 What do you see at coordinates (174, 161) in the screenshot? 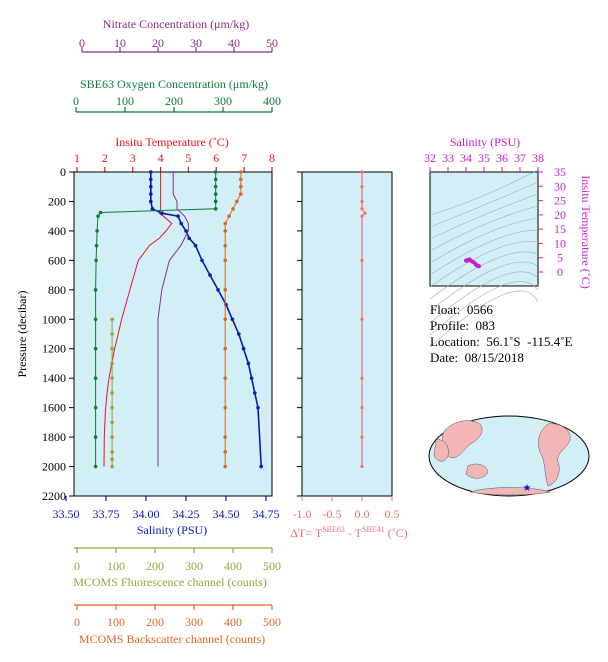
I see `temperature-tick-group: 1 2 3 4 5 6 7 8` at bounding box center [174, 161].